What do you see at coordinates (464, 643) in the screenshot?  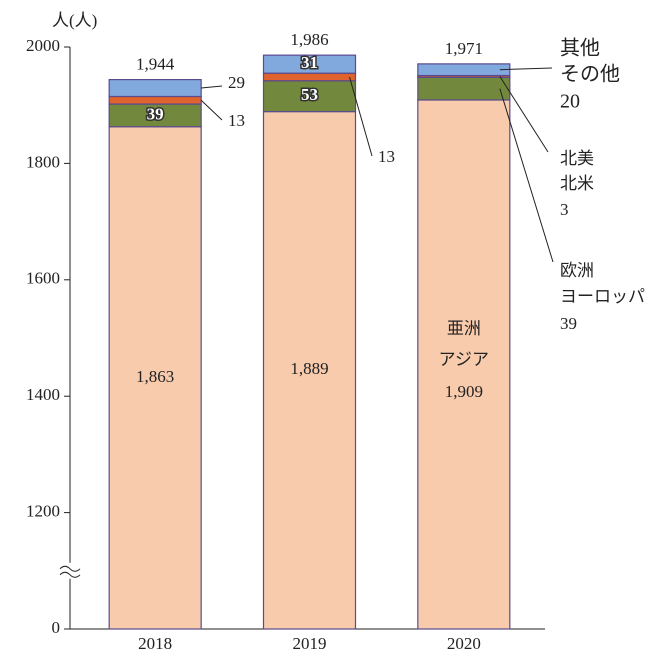 I see `x-tick-label: 2020` at bounding box center [464, 643].